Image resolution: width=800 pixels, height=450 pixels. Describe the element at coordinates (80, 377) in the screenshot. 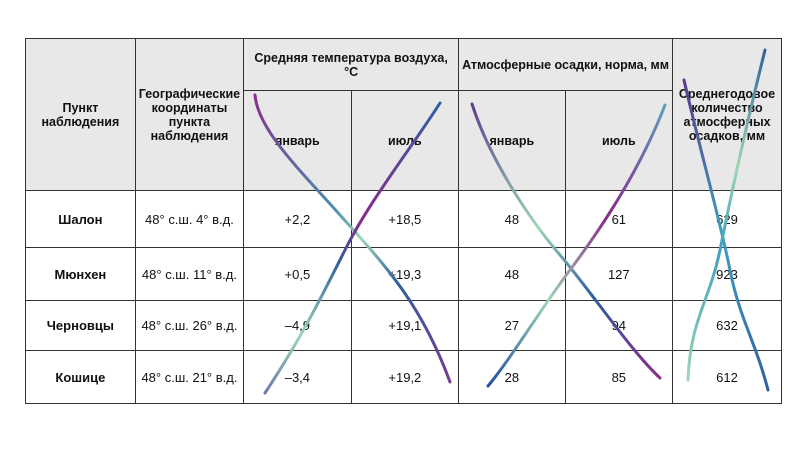

I see `cell-city: Кошице` at that location.